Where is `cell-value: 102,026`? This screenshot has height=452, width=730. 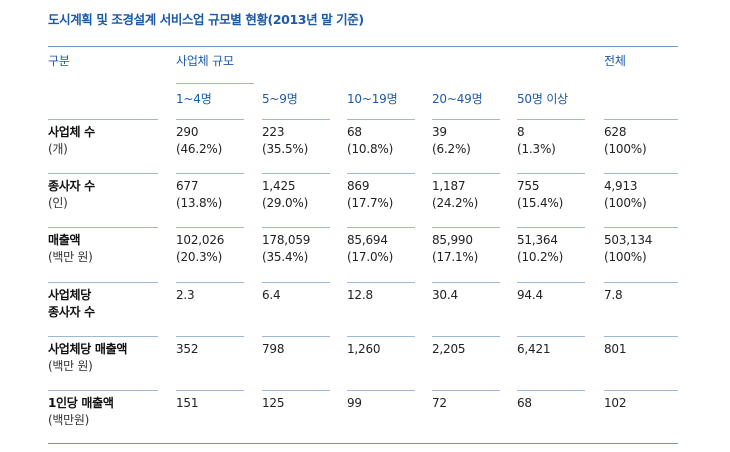 cell-value: 102,026 is located at coordinates (200, 240).